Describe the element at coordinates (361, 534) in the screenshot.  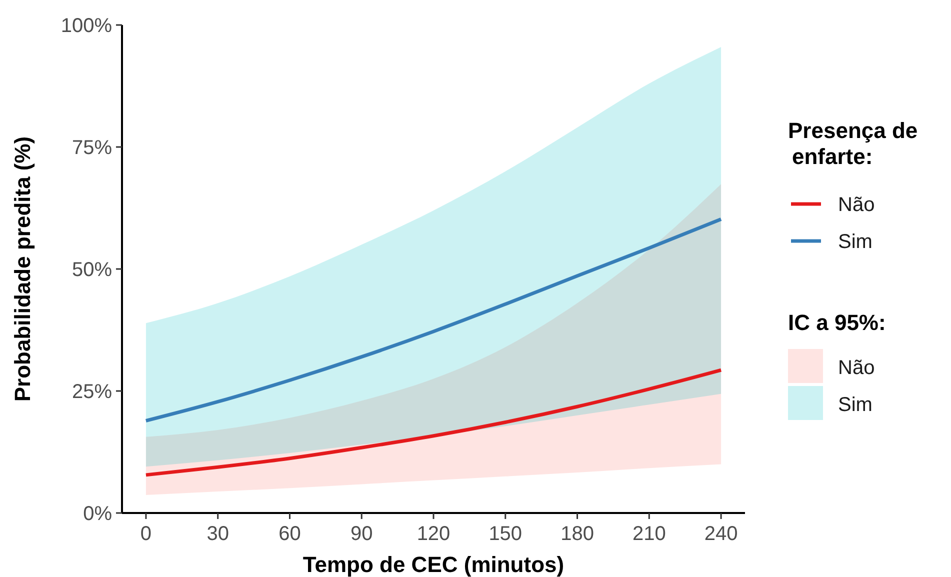
I see `x-tick-label: 90` at that location.